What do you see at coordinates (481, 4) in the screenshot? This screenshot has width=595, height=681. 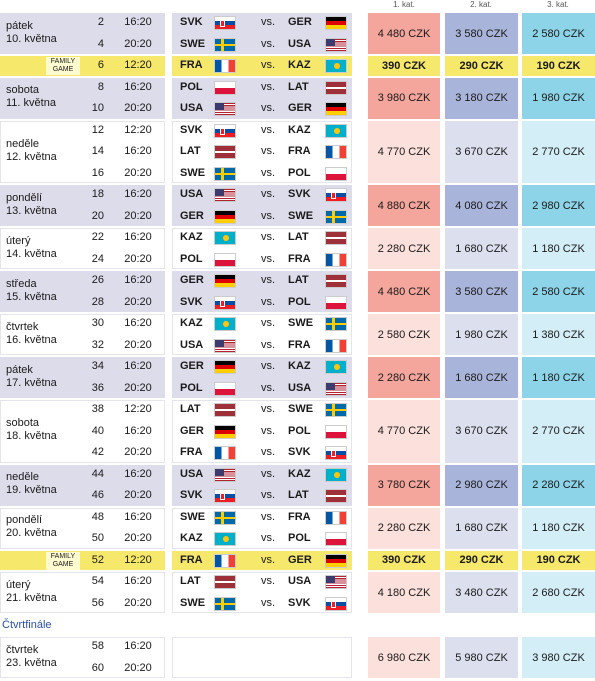 I see `column-header: 2. kat.` at bounding box center [481, 4].